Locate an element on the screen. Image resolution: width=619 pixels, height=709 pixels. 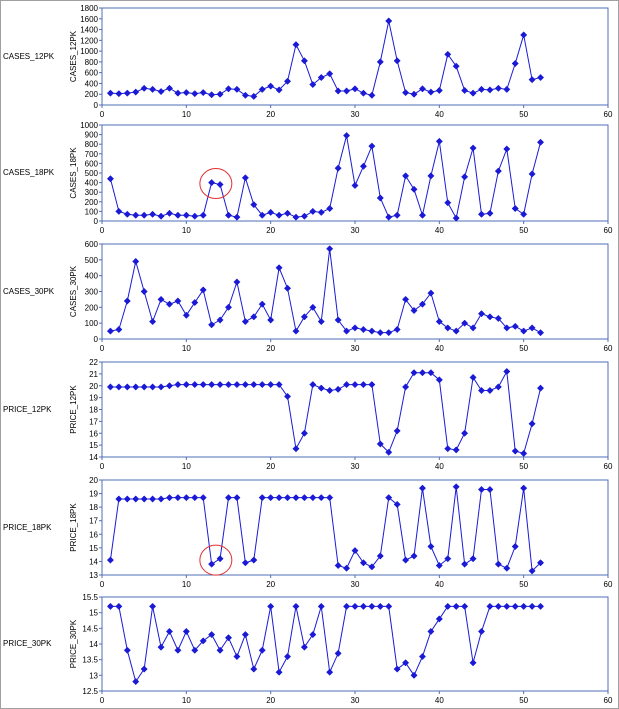
row-label: CASES_30PK is located at coordinates (29, 291).